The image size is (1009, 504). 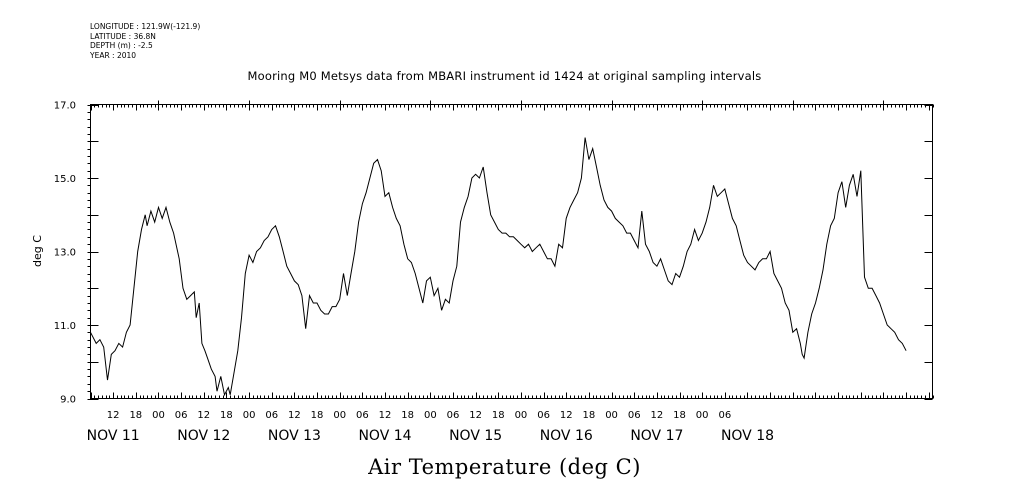 What do you see at coordinates (656, 436) in the screenshot?
I see `x-day-label: NOV 17` at bounding box center [656, 436].